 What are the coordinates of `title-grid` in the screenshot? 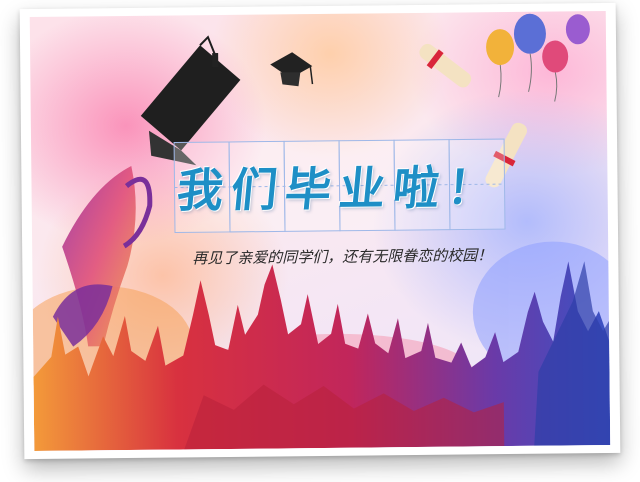 It's located at (339, 186).